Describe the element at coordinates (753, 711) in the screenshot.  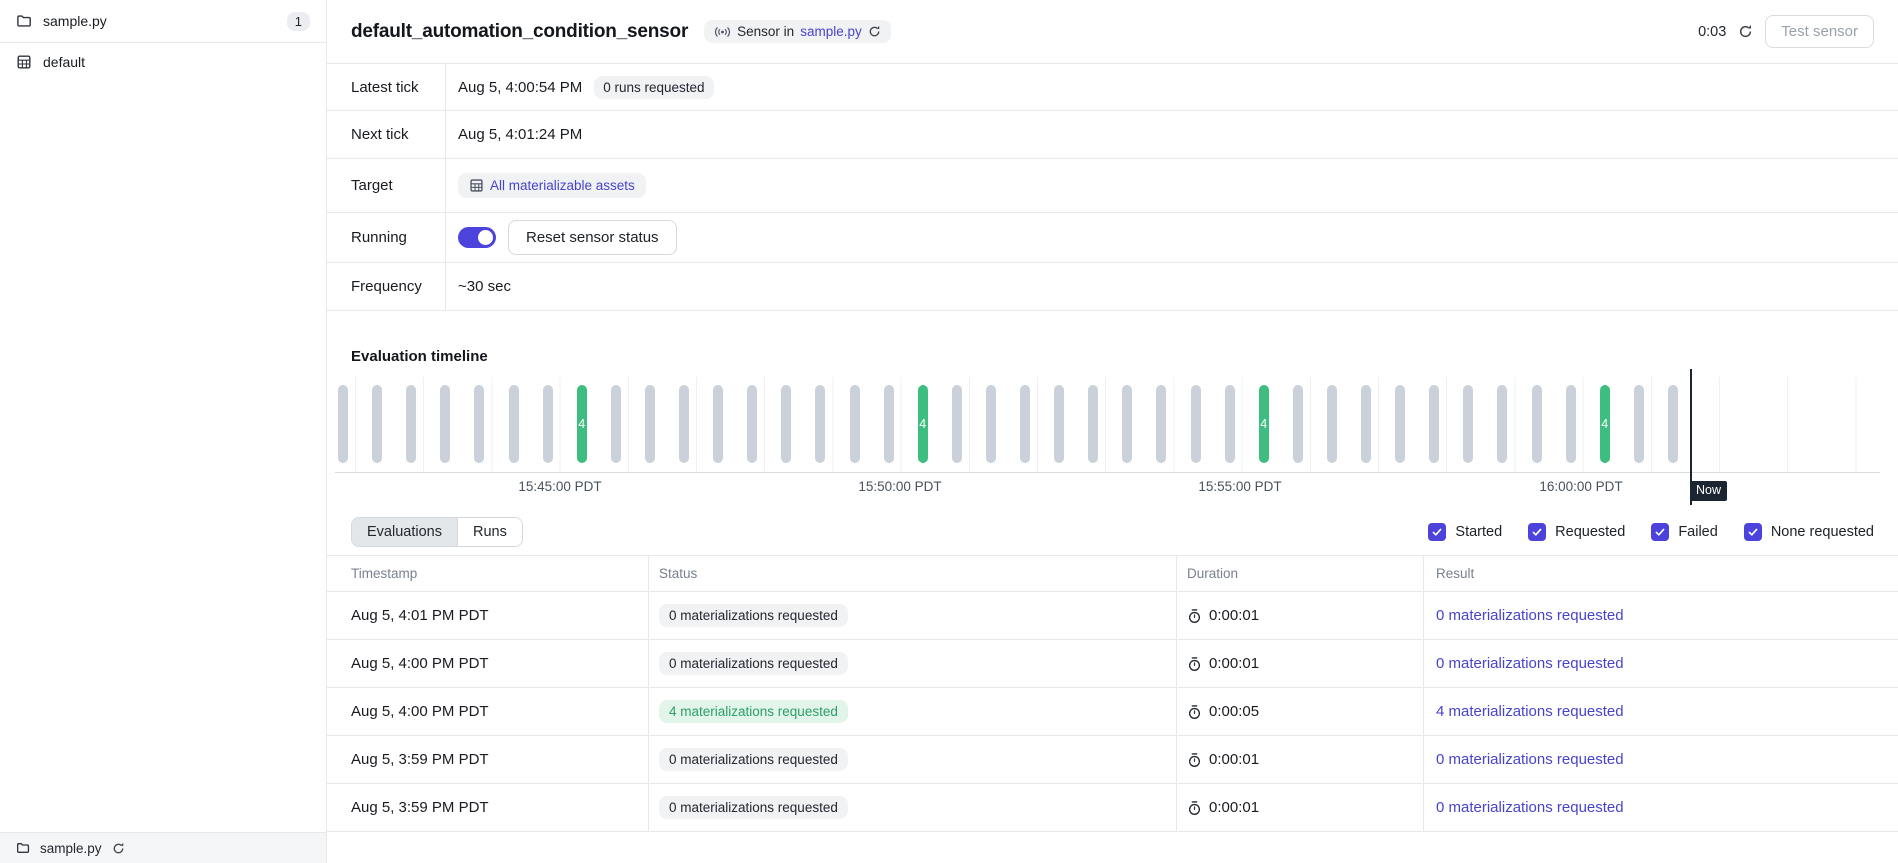
I see `status-badge: 4 materializations requested` at that location.